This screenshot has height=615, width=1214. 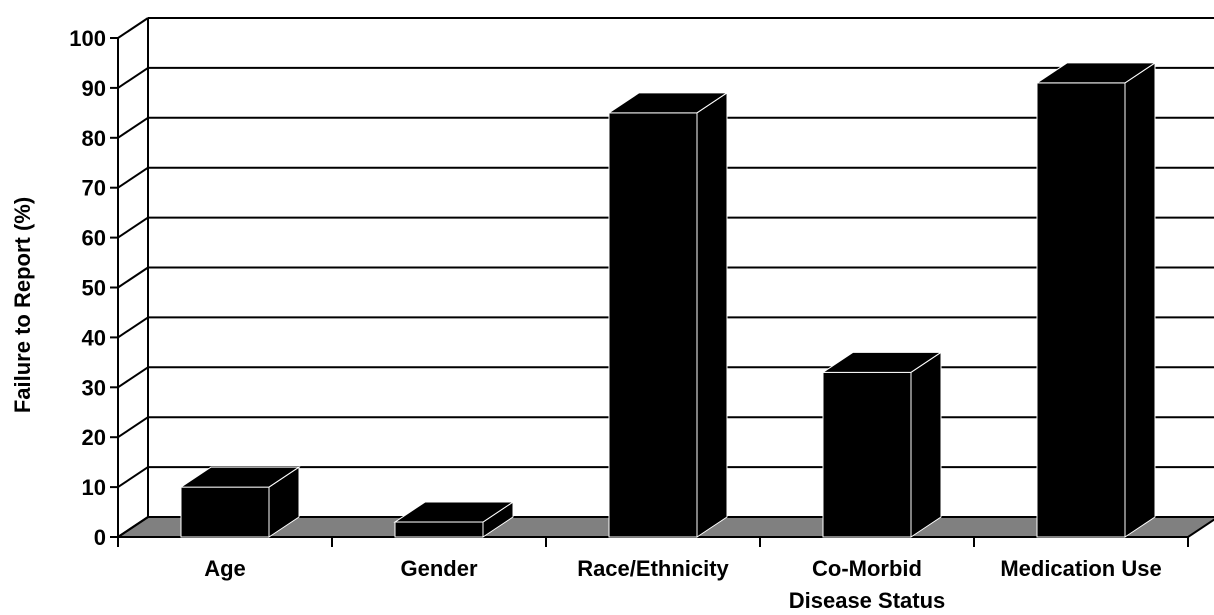 I want to click on y-tick-label-50: 50, so click(x=94, y=288).